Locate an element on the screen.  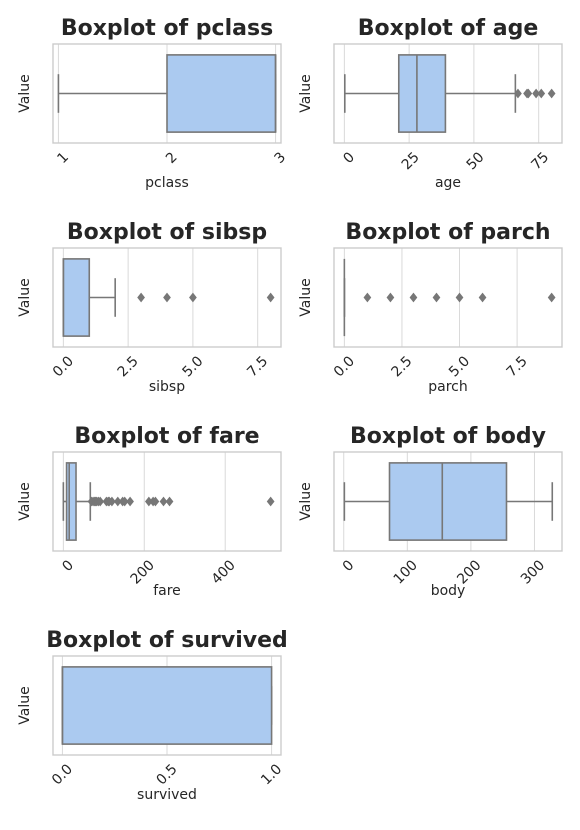
chart-title: Boxplot of fare is located at coordinates (166, 436).